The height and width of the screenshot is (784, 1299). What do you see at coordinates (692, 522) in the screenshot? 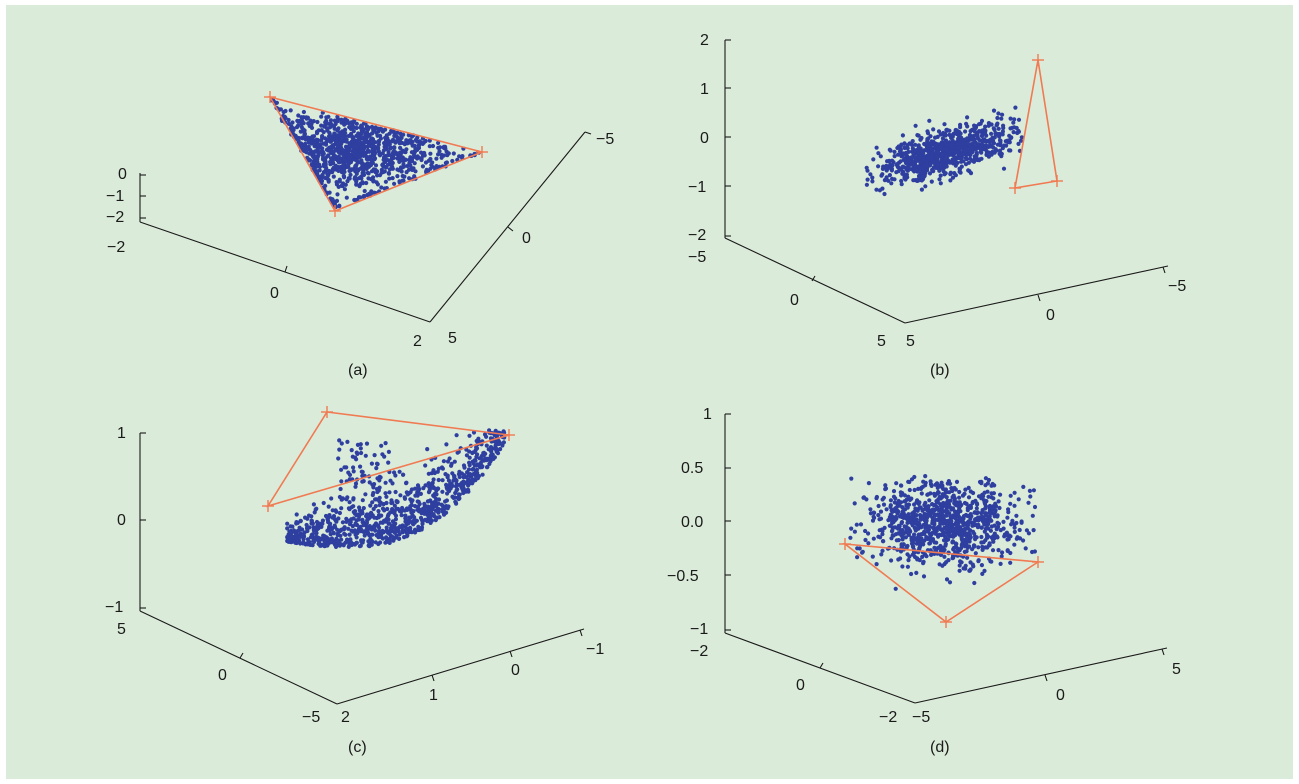
I see `d-z-tick-label: 0.0` at bounding box center [692, 522].